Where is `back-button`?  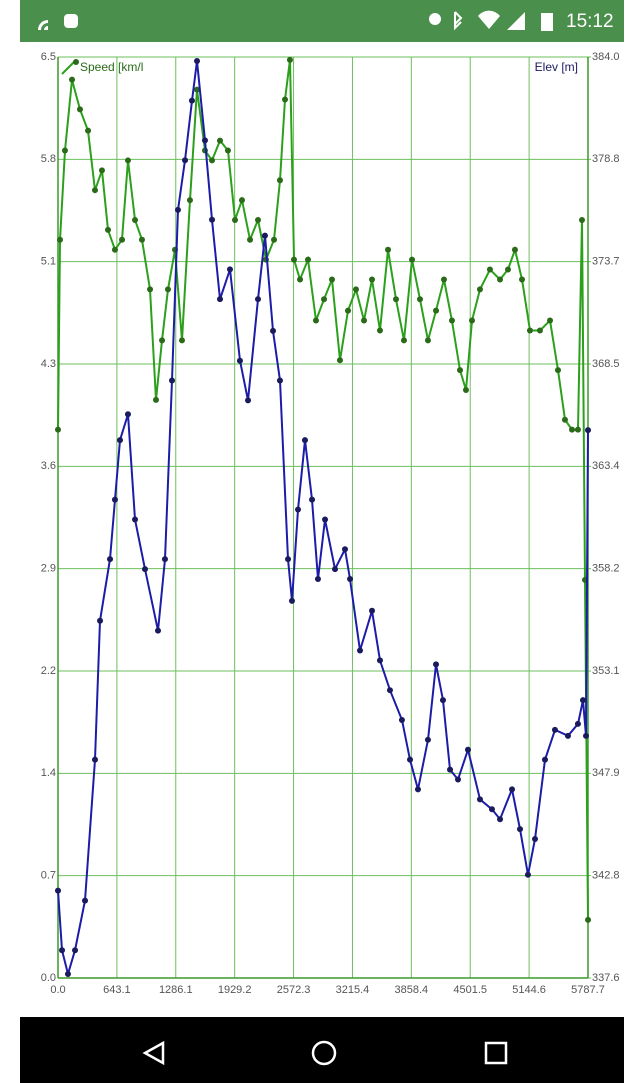
back-button is located at coordinates (153, 1053).